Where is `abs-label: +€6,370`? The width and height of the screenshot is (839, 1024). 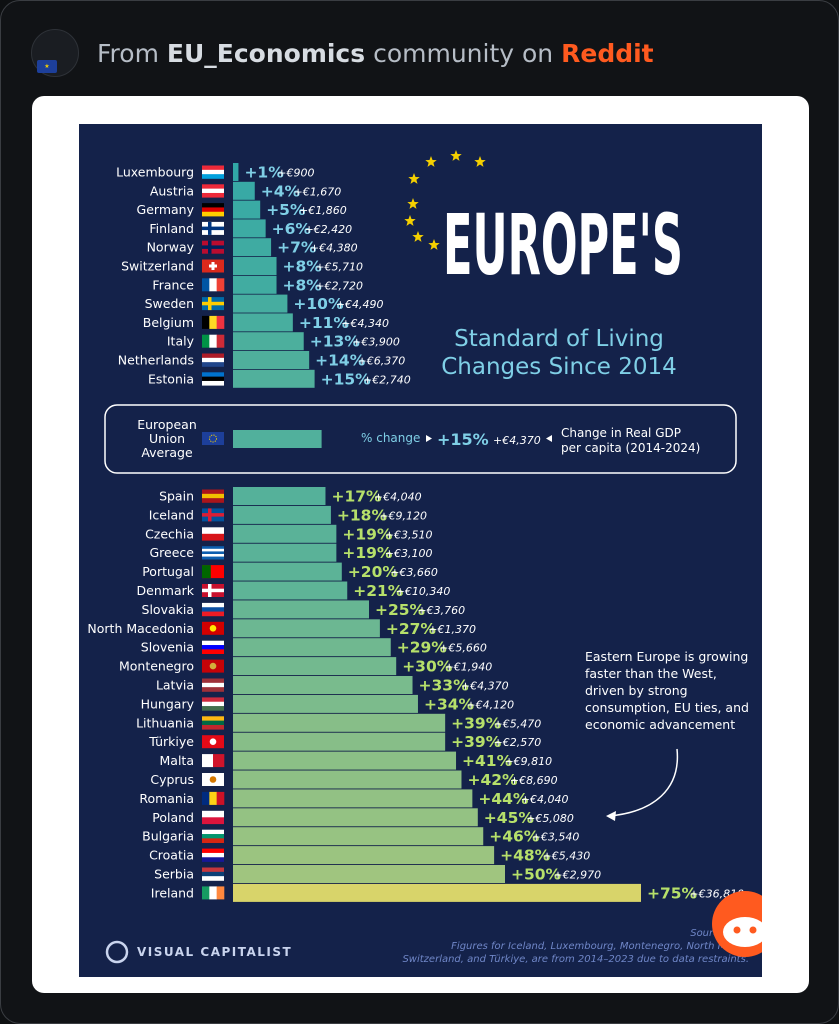
abs-label: +€6,370 is located at coordinates (382, 361).